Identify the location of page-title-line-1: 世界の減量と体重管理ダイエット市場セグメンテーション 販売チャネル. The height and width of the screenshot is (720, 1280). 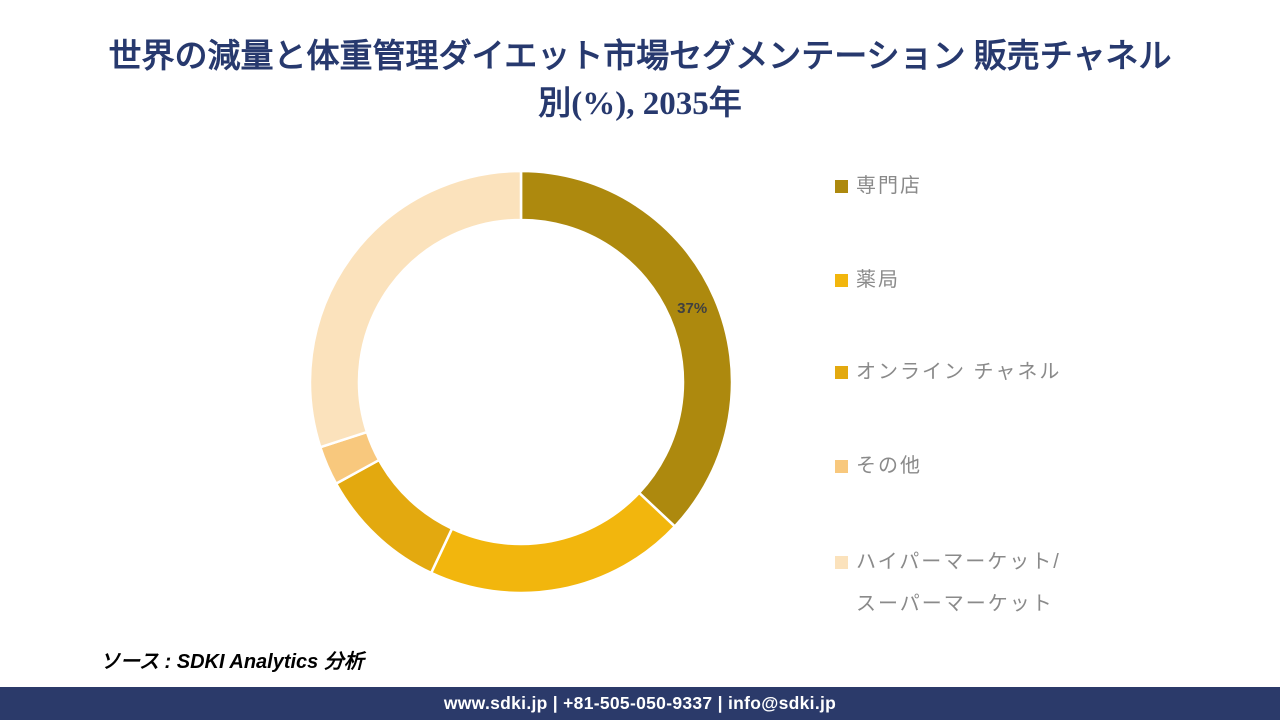
(640, 57).